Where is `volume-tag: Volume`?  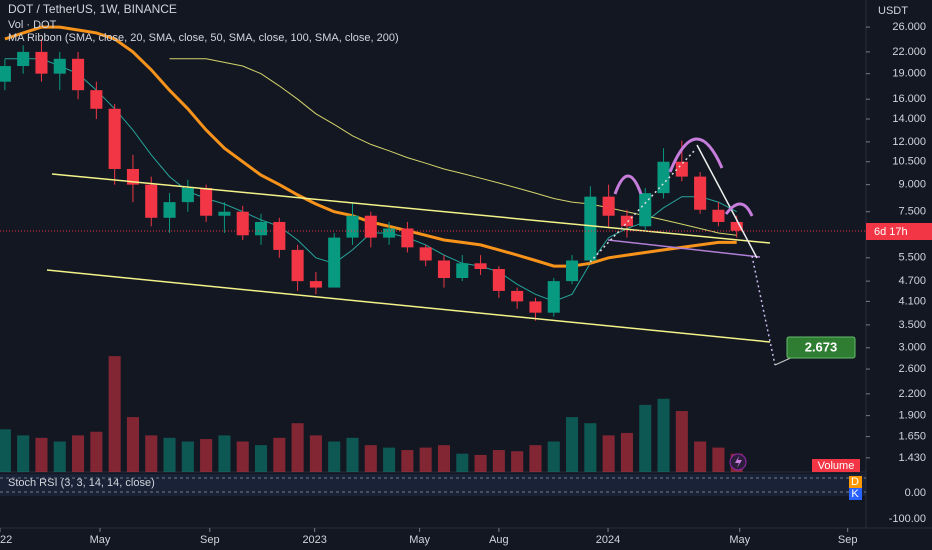 volume-tag: Volume is located at coordinates (836, 466).